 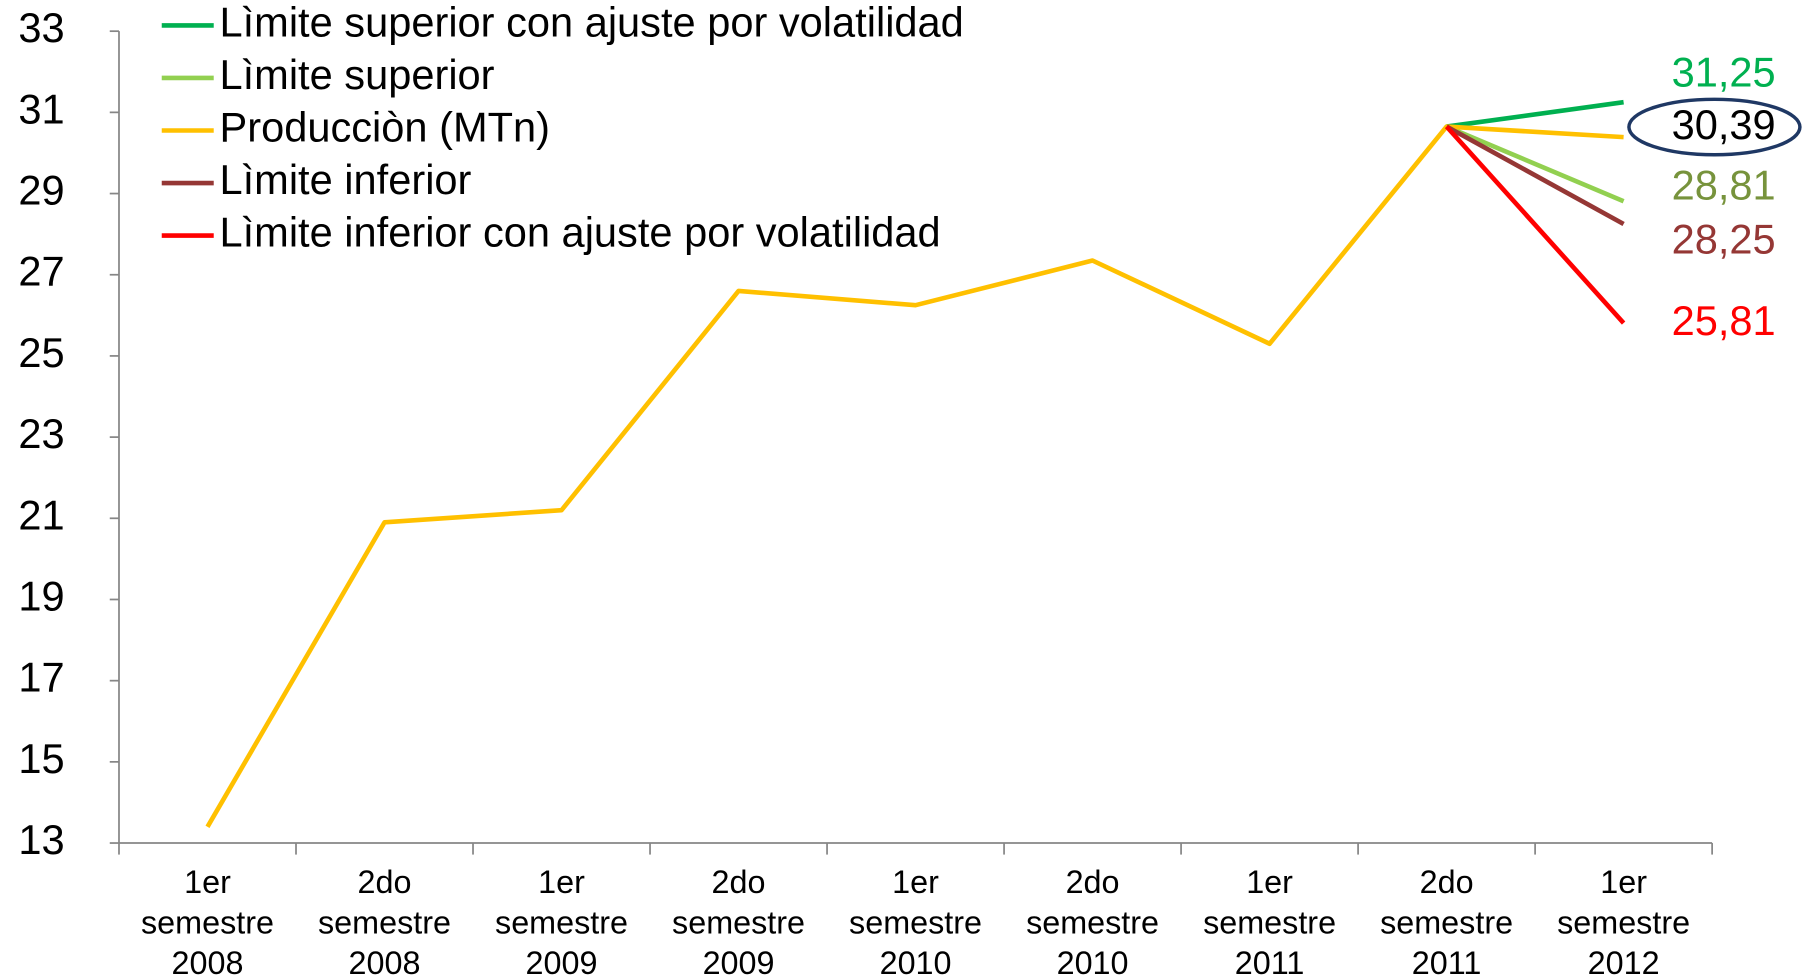 What do you see at coordinates (357, 74) in the screenshot?
I see `legend-label: Lìmite superior` at bounding box center [357, 74].